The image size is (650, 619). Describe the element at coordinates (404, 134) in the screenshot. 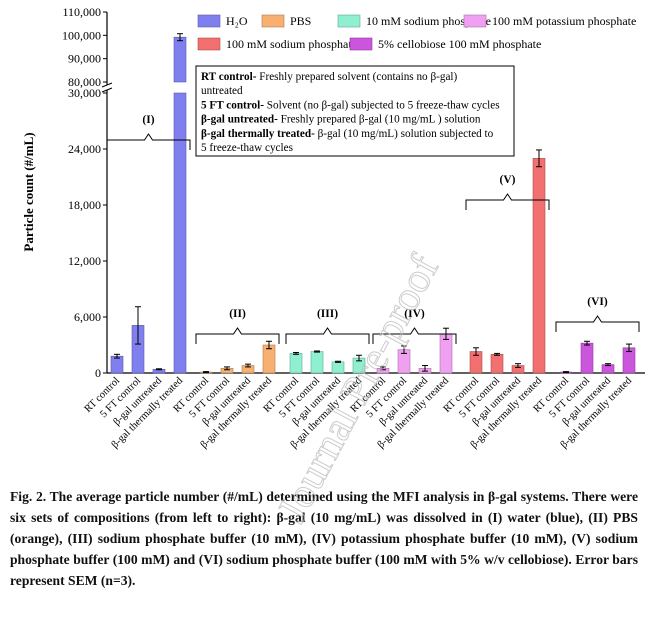

I see `definition-text: β-gal (10 mg/mL) solution subjected to` at that location.